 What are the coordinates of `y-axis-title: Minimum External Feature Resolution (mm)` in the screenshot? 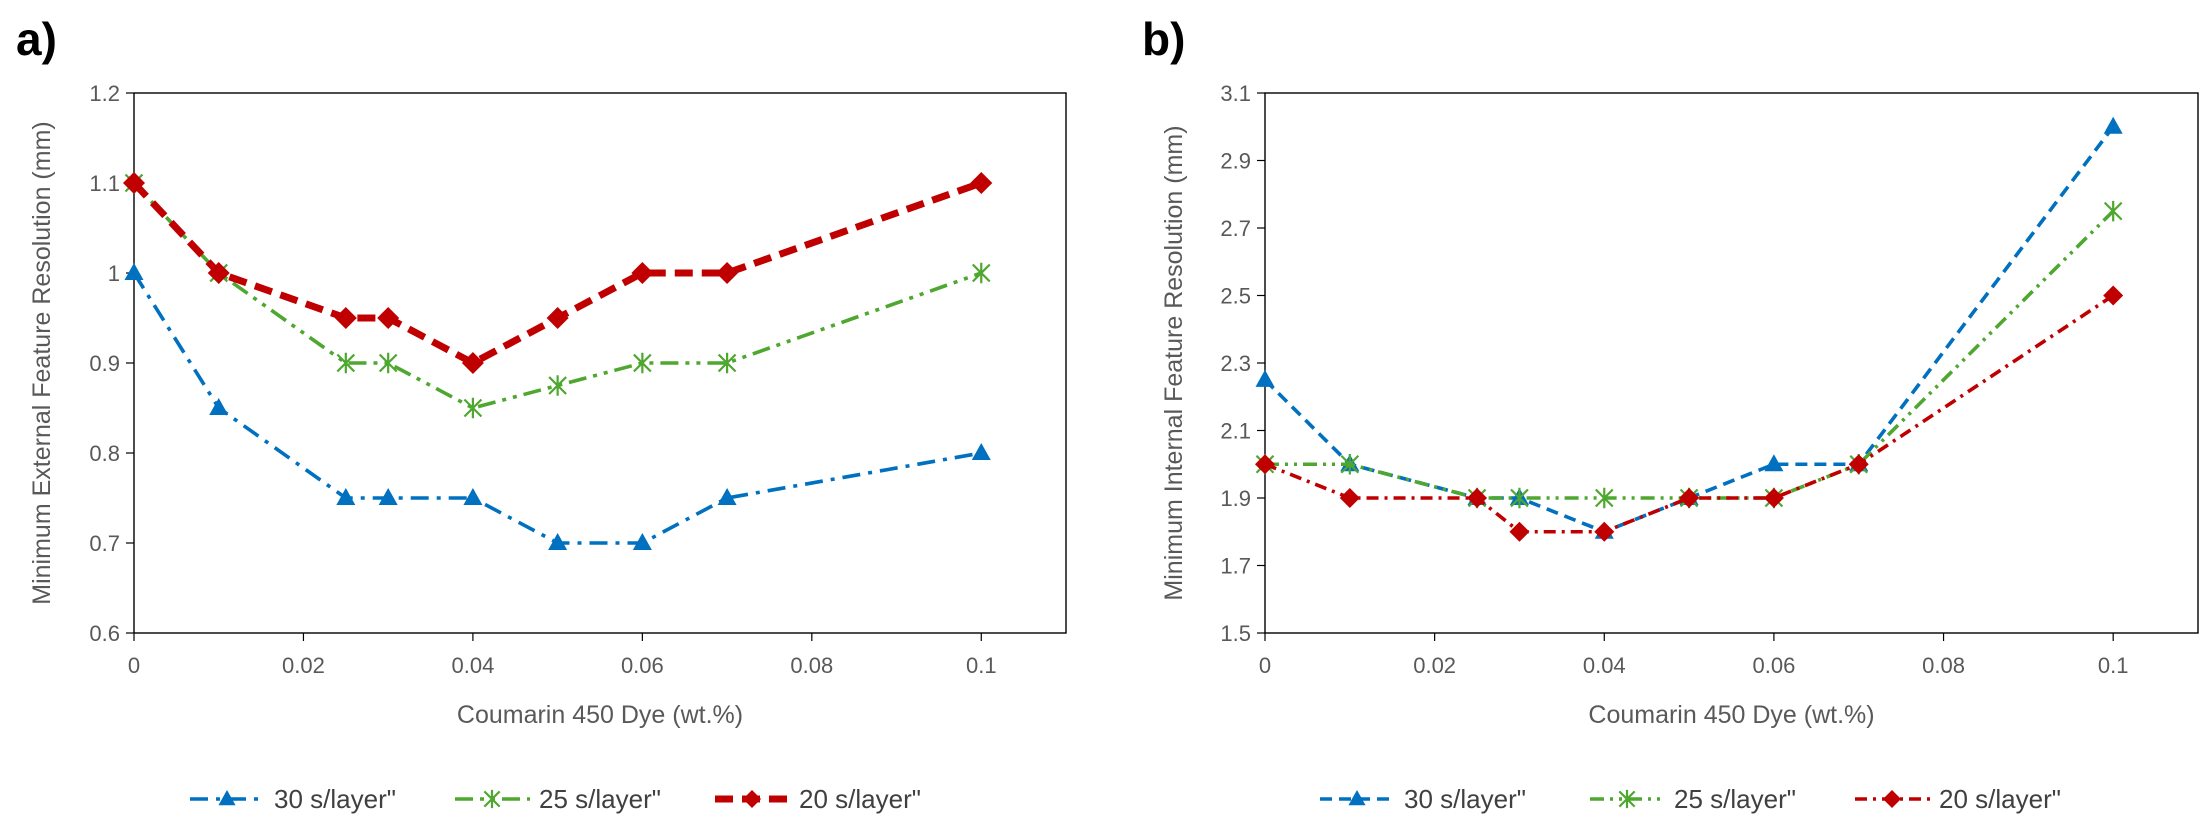 It's located at (42, 362).